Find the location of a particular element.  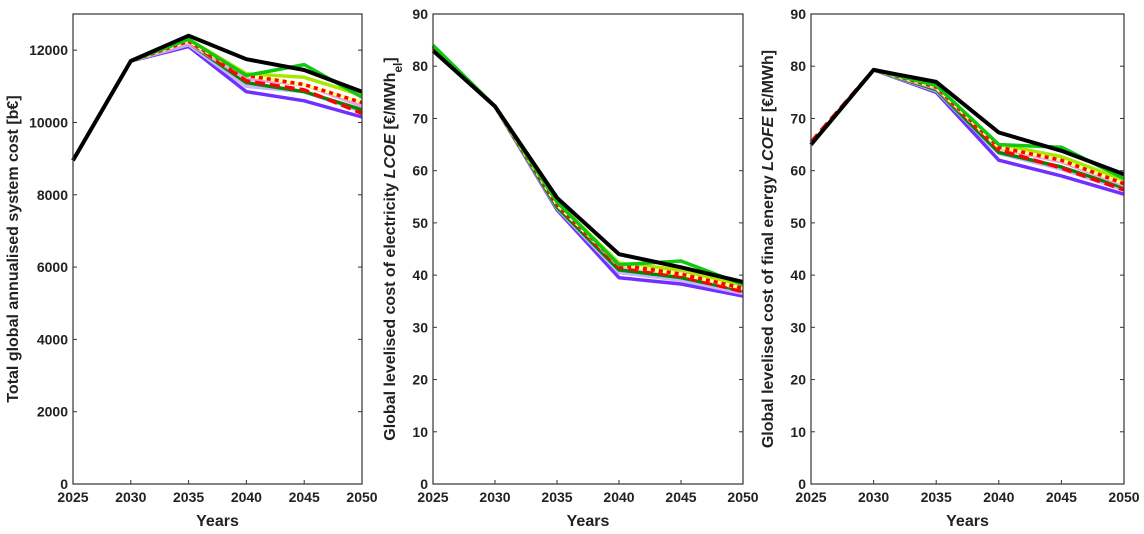

y-axis-label-part: Global levelised cost of final energy is located at coordinates (768, 309).